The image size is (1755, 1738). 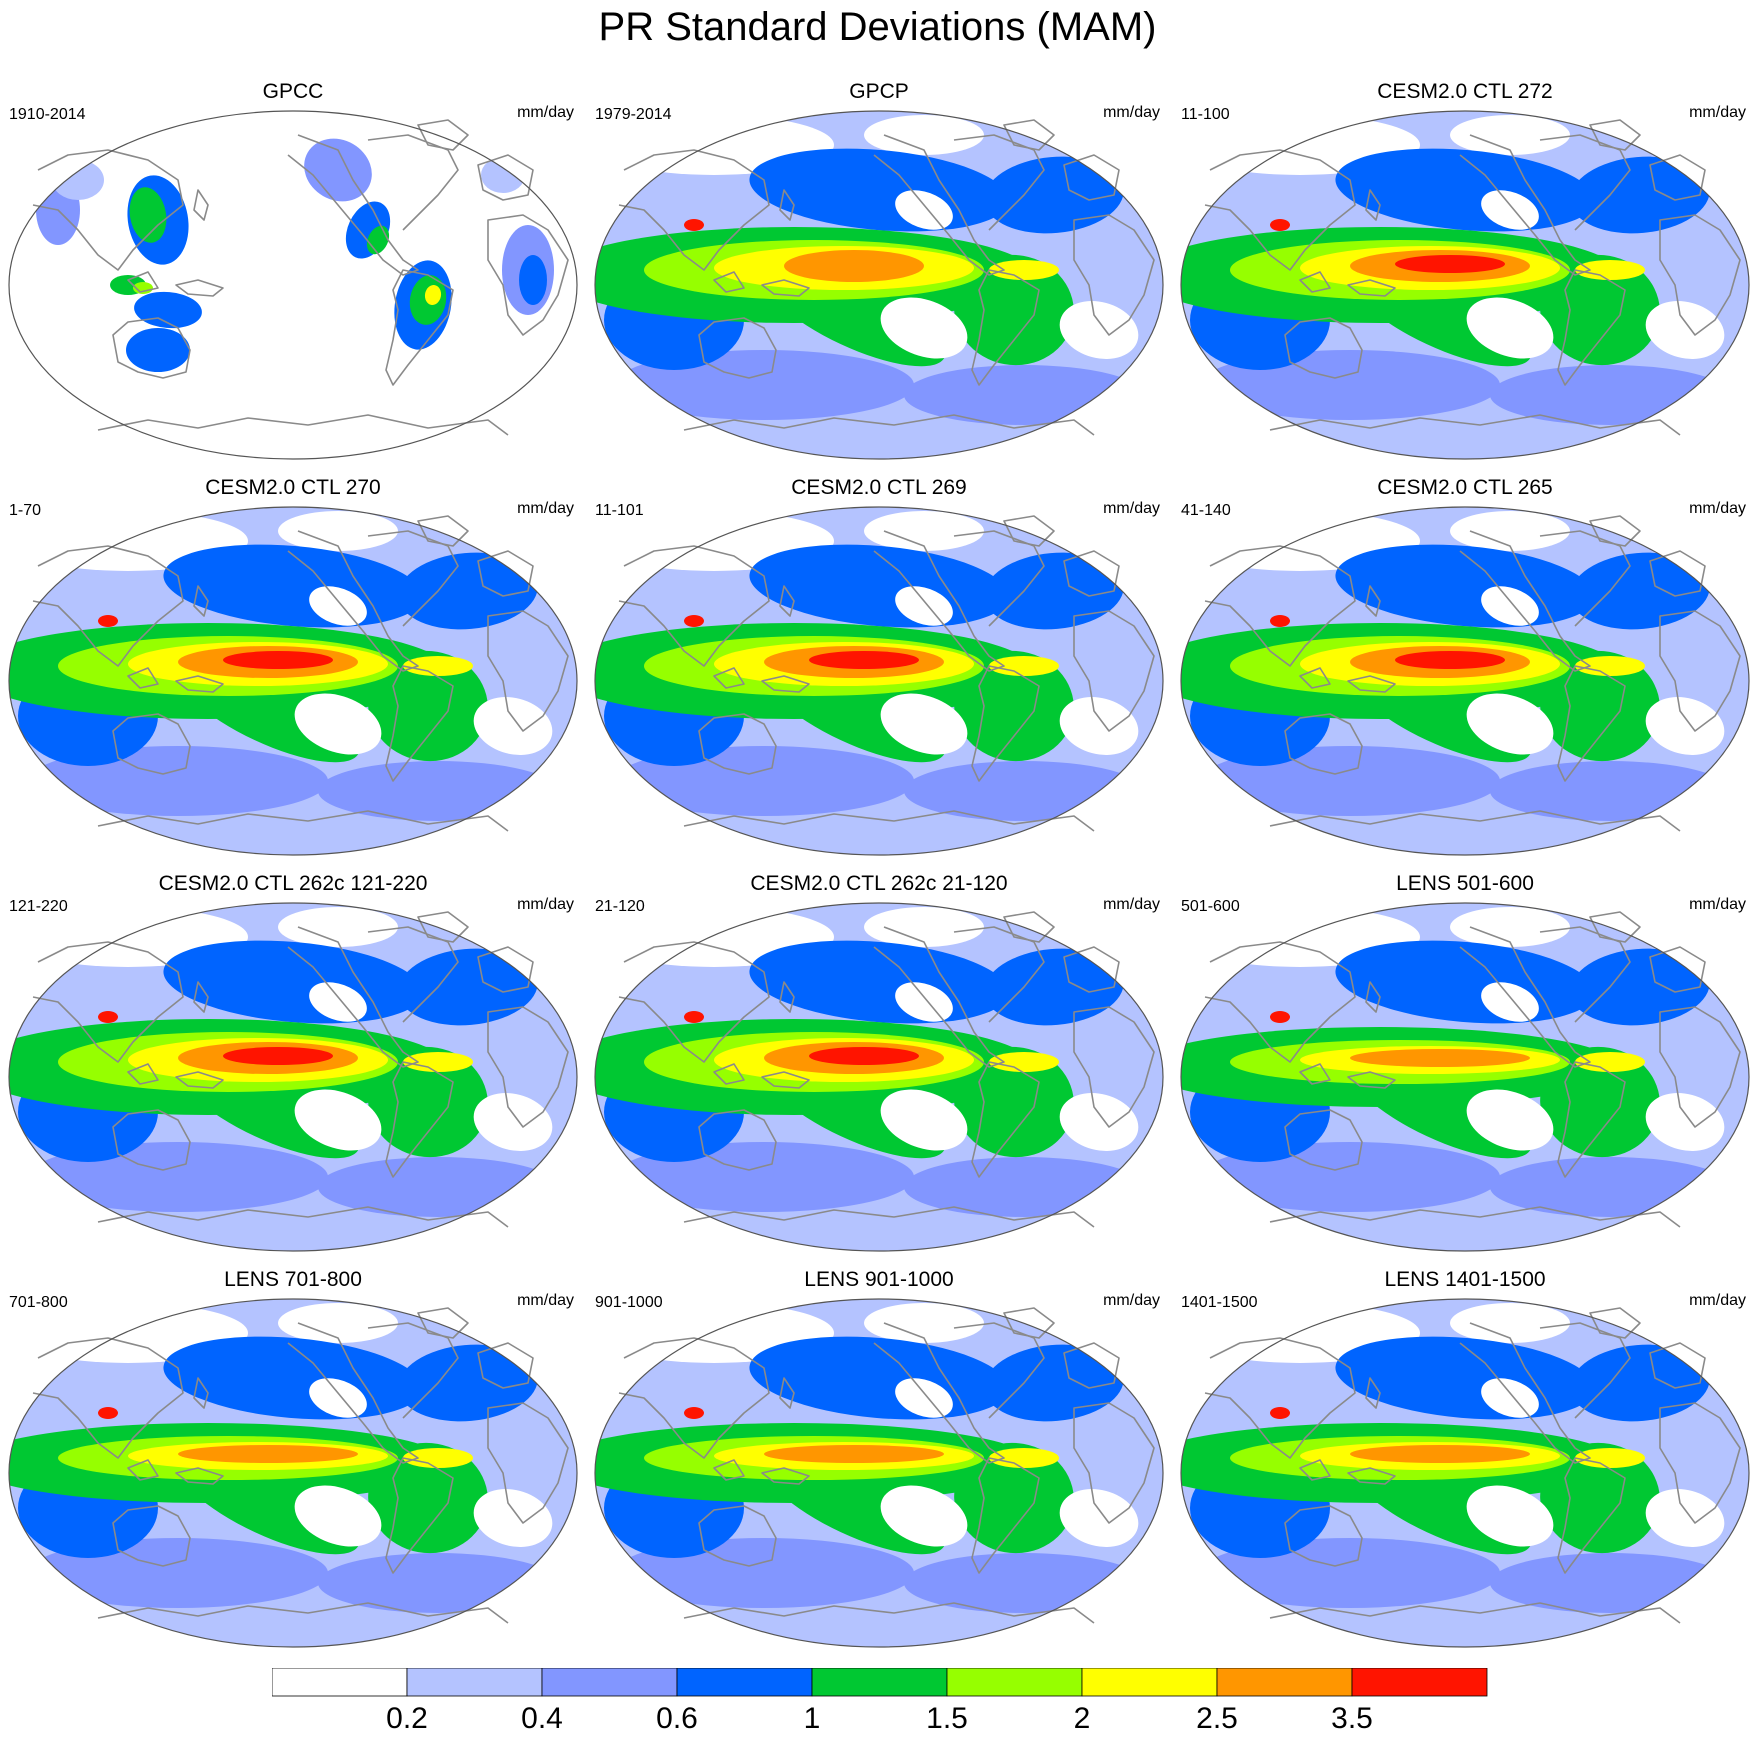 I want to click on panel-years: 1401-1500, so click(x=1219, y=1302).